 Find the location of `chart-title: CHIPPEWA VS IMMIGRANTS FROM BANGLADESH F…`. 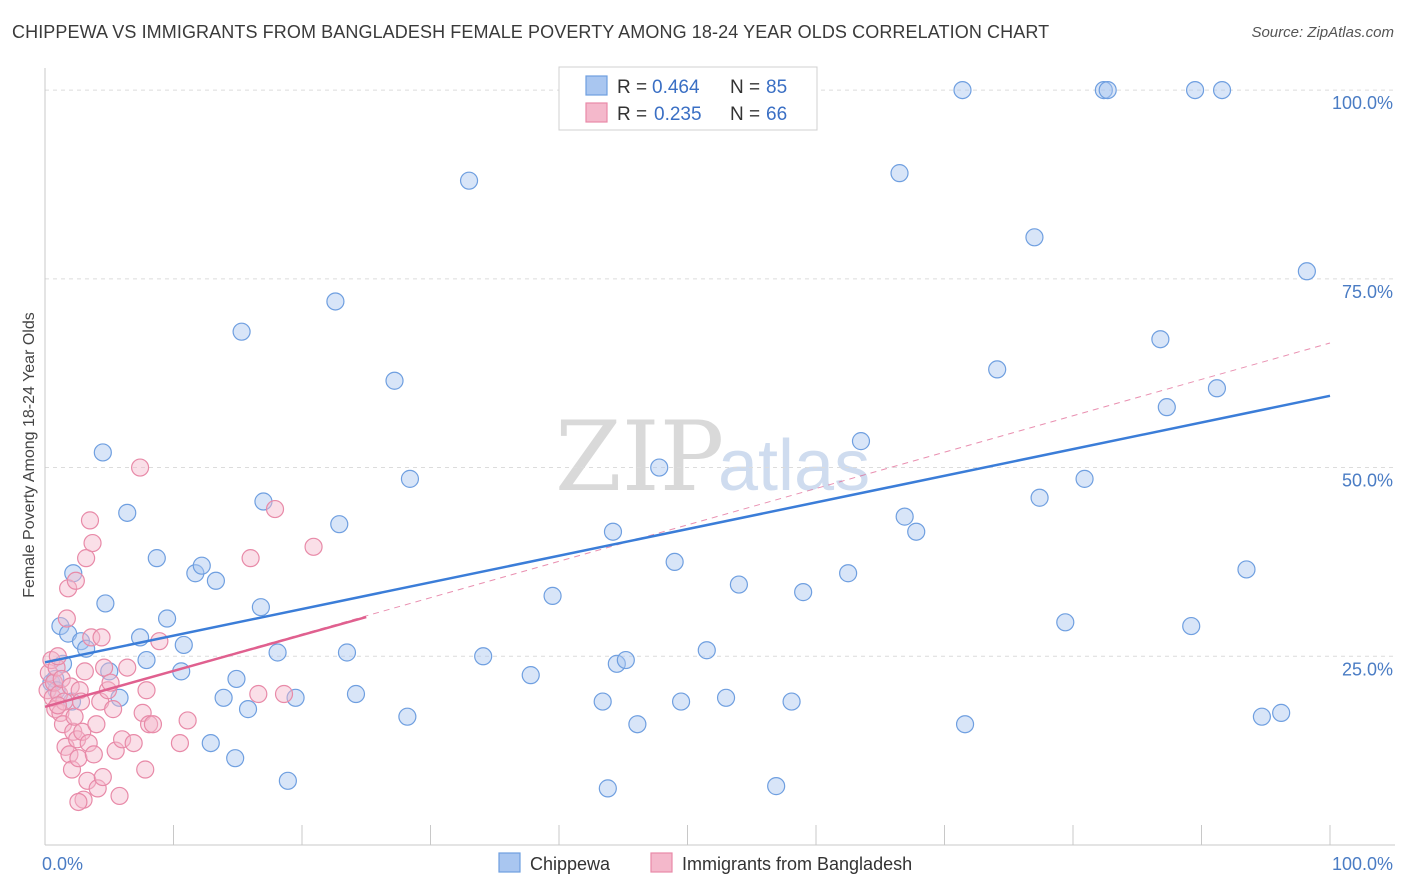

chart-title: CHIPPEWA VS IMMIGRANTS FROM BANGLADESH F… is located at coordinates (531, 32).